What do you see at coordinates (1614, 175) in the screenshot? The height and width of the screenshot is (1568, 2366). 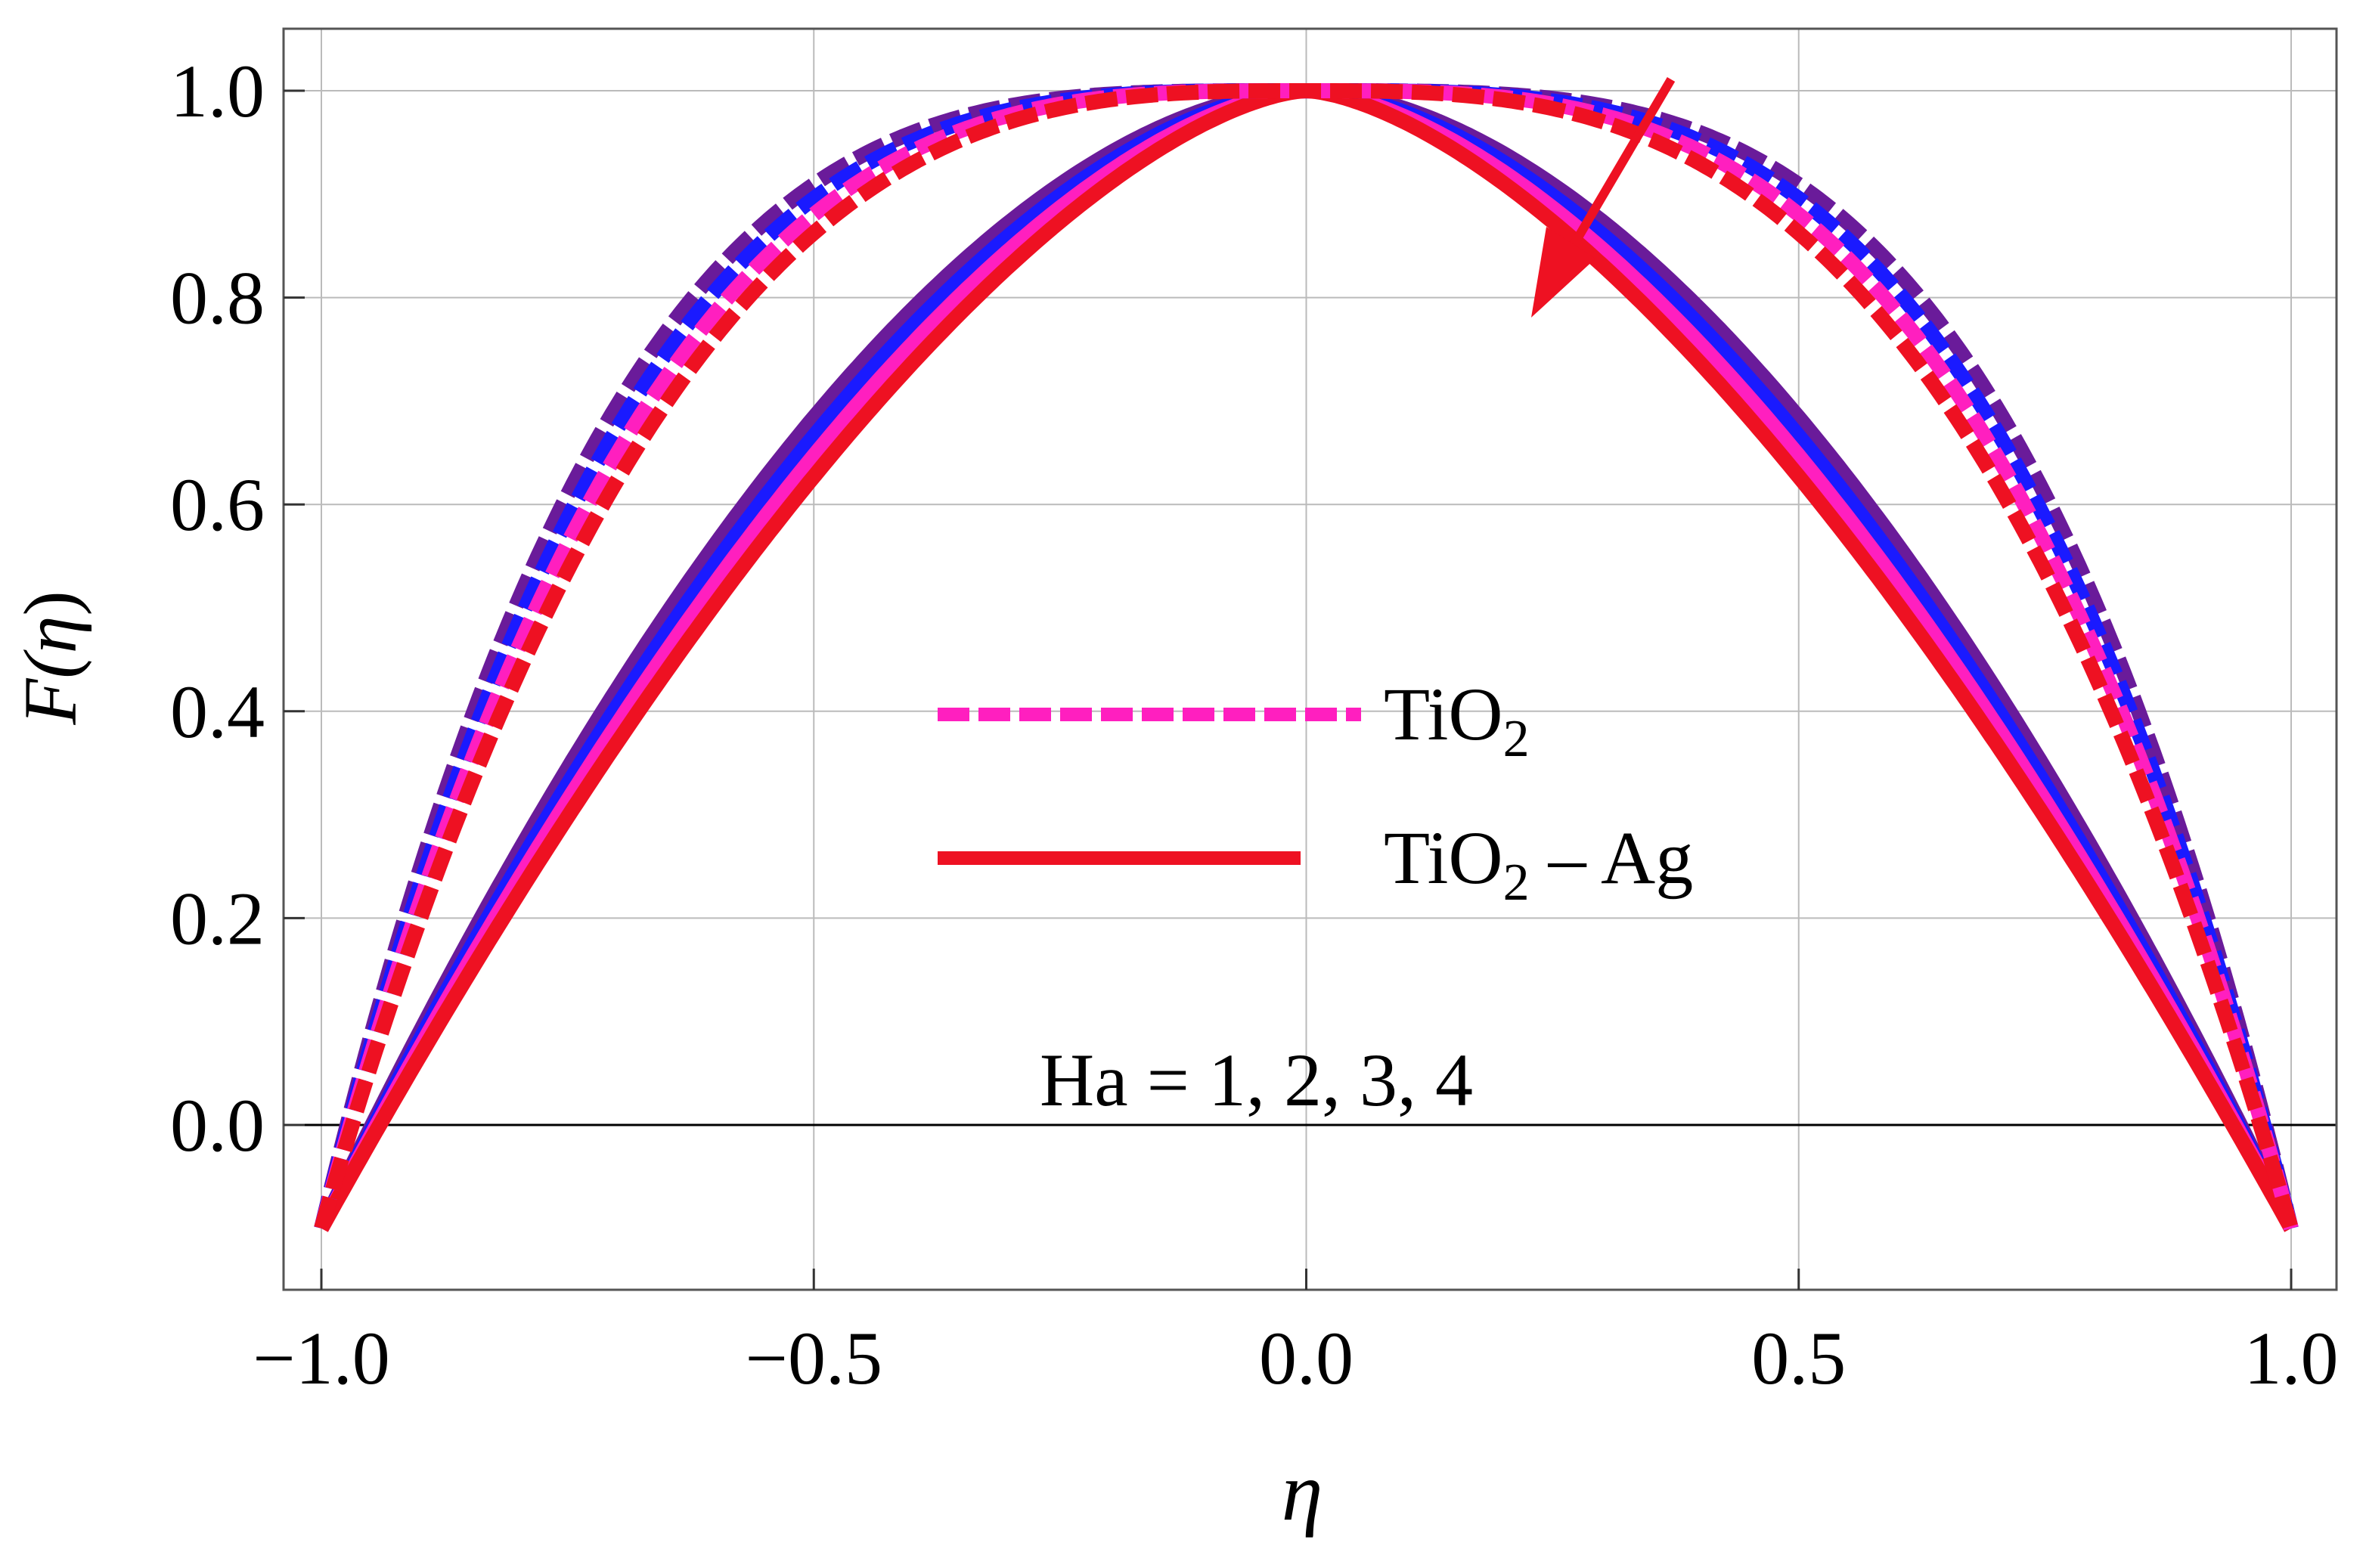 I see `trend-arrow-shaft` at bounding box center [1614, 175].